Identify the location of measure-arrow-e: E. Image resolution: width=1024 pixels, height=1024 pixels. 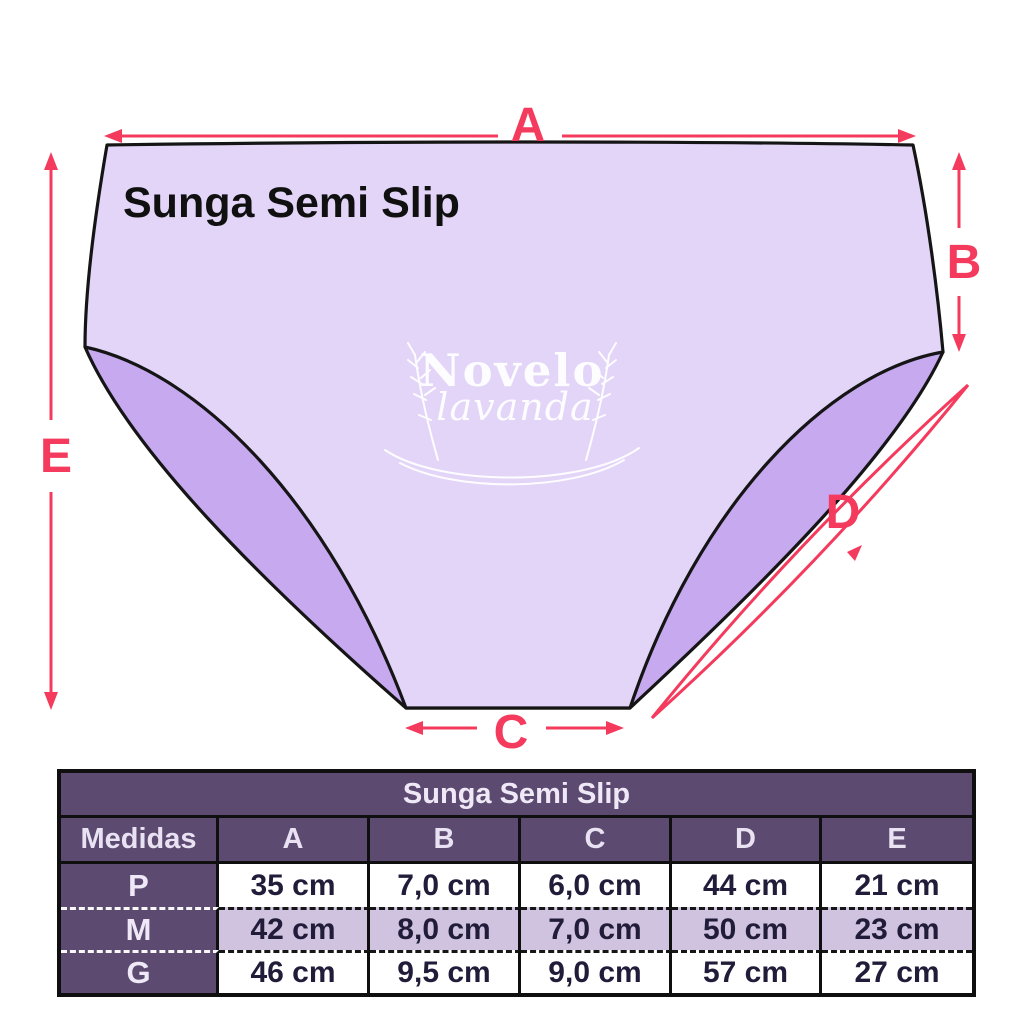
(56, 431).